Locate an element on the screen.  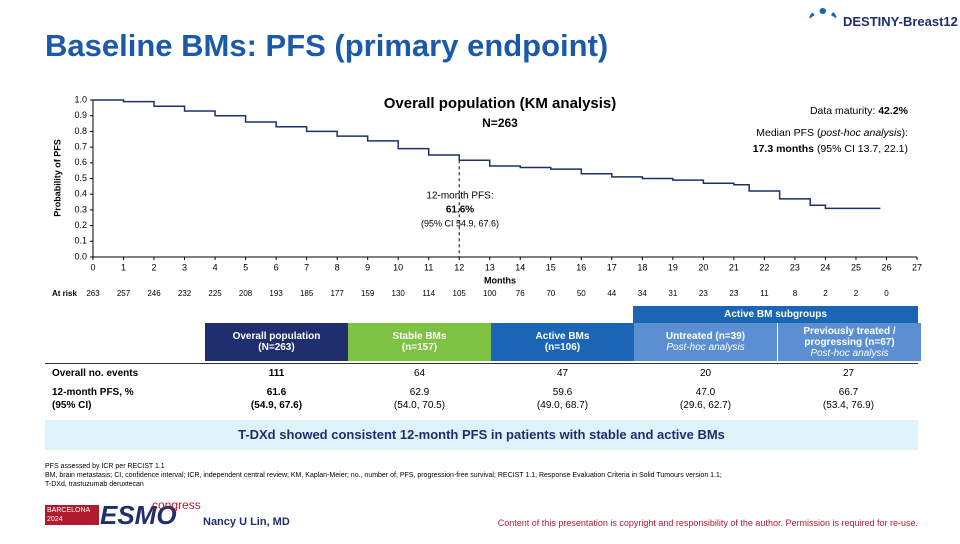
x-tick-label: 10 is located at coordinates (398, 267).